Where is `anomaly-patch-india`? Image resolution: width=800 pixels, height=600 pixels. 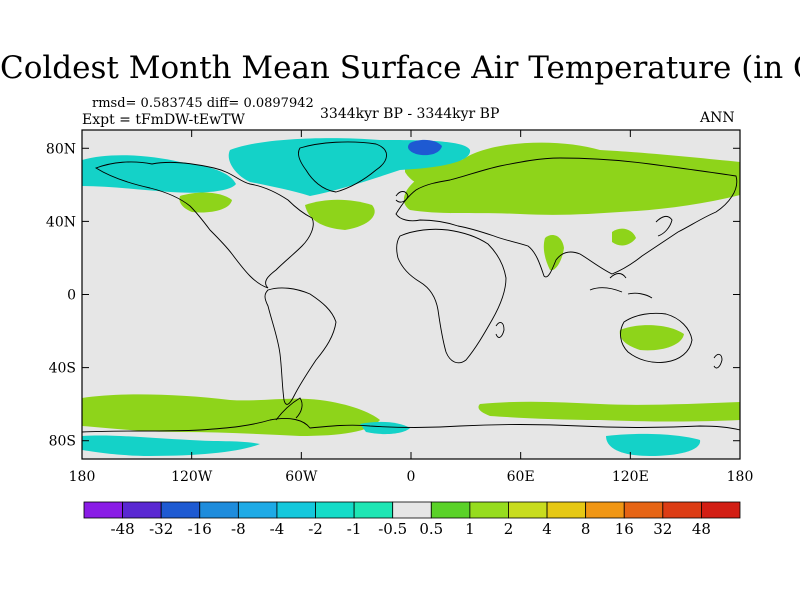
anomaly-patch-india is located at coordinates (553, 253).